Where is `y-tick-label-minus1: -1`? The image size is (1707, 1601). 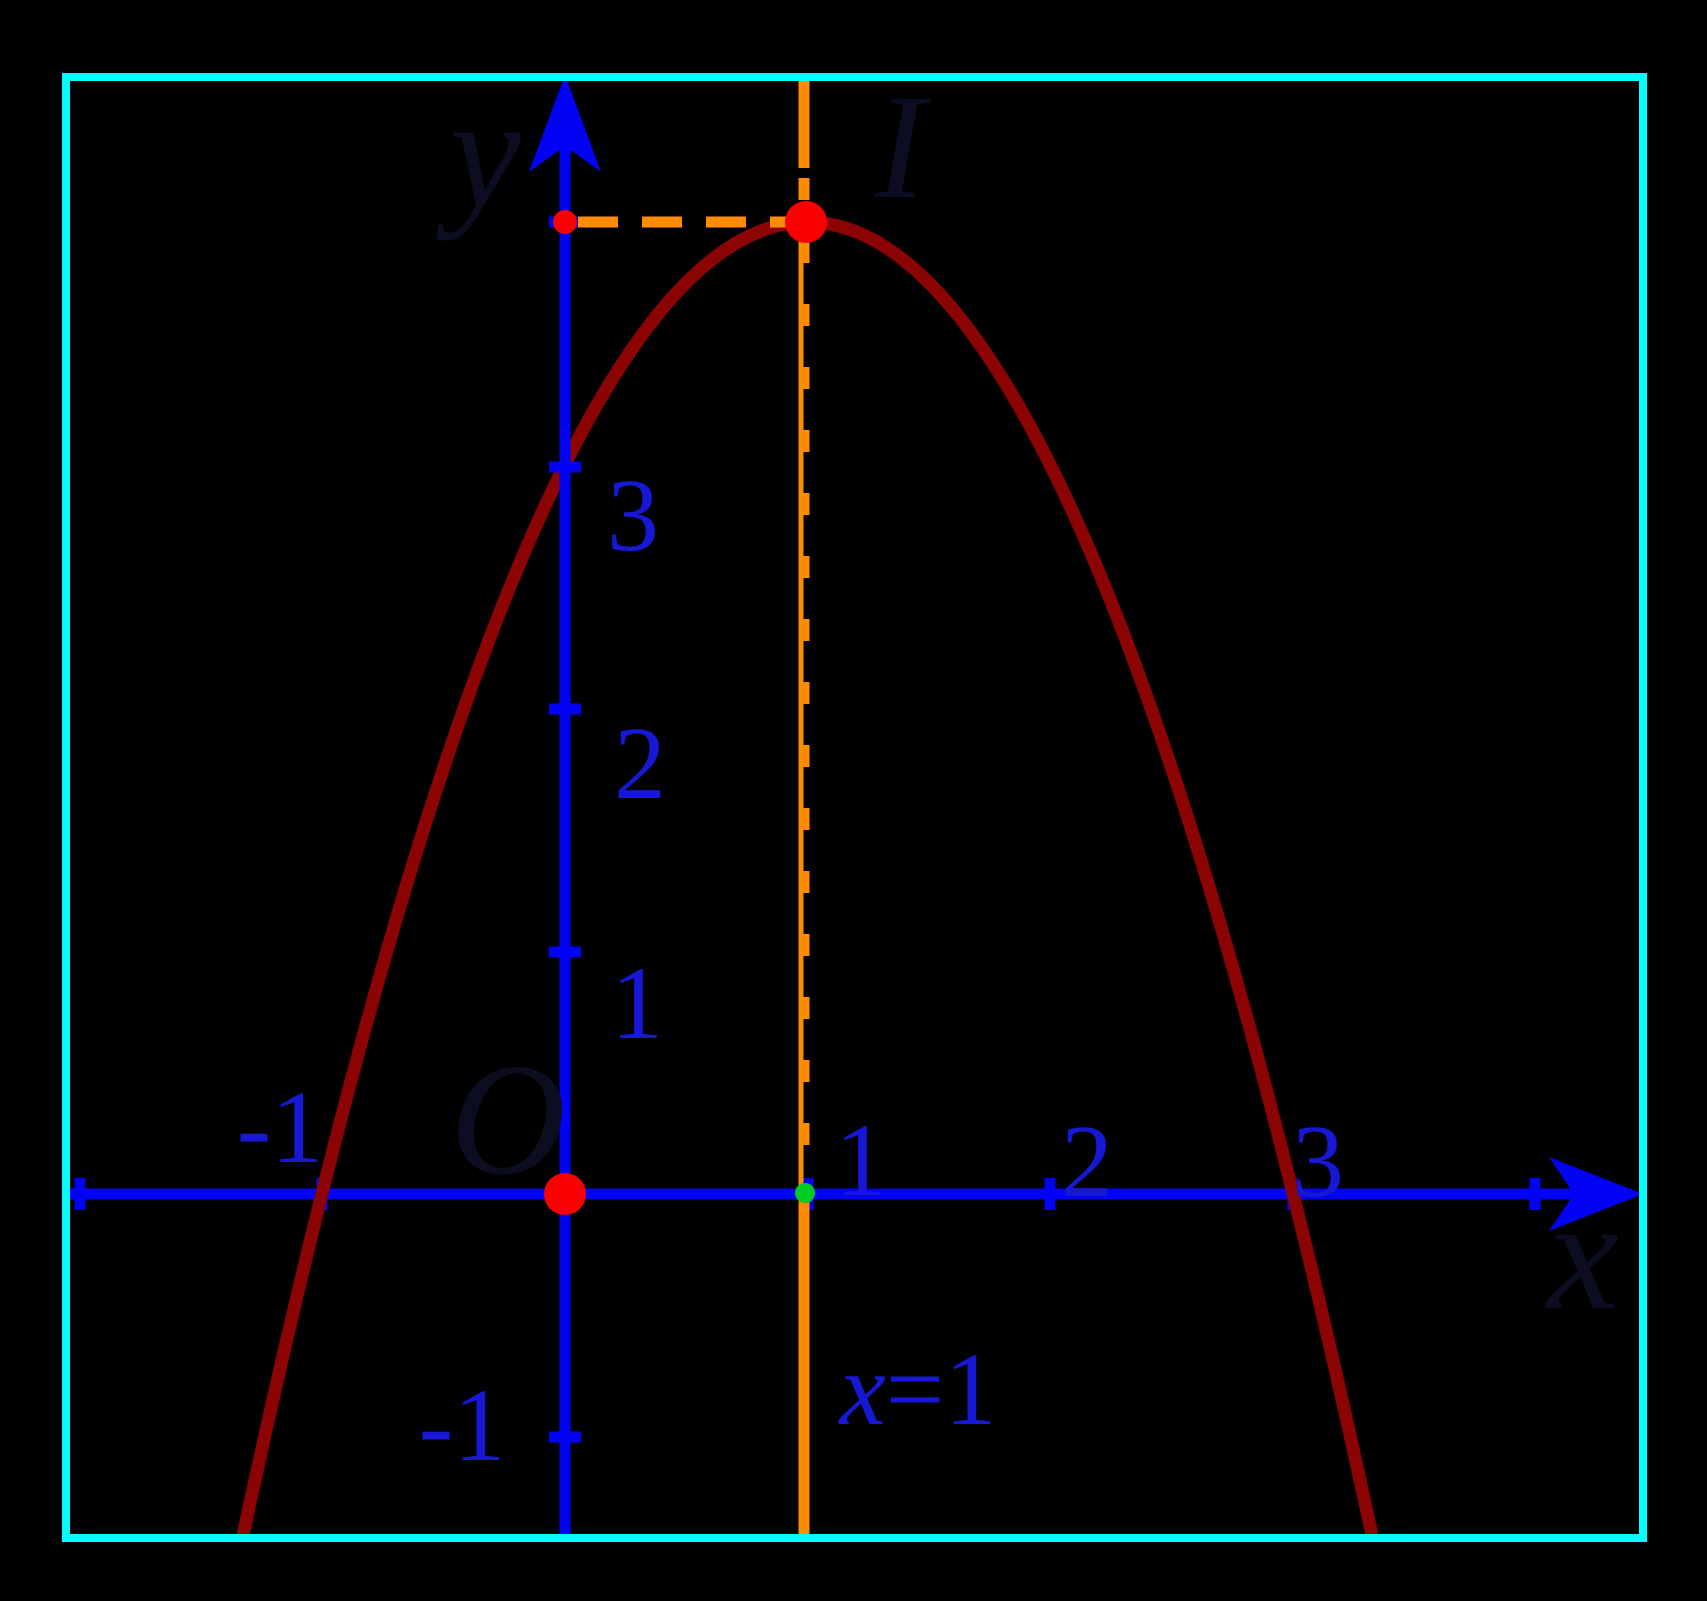
y-tick-label-minus1: -1 is located at coordinates (462, 1425).